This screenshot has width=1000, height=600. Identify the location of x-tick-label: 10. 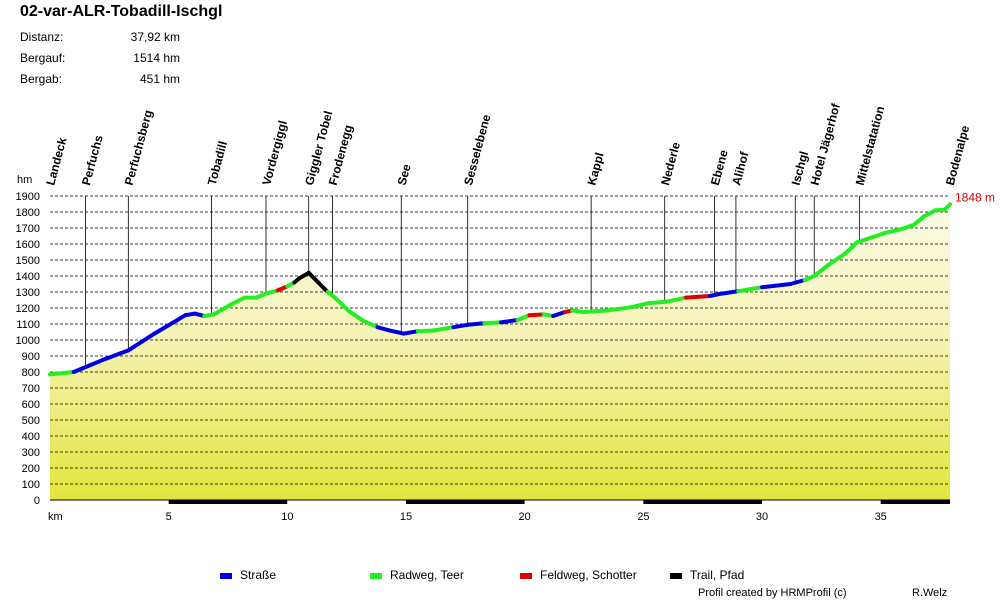
(287, 517).